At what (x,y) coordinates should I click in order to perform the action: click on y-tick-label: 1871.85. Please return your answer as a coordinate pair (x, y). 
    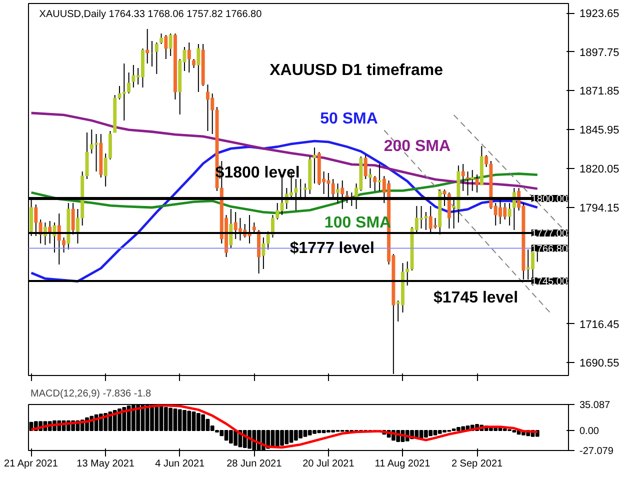
    Looking at the image, I should click on (600, 92).